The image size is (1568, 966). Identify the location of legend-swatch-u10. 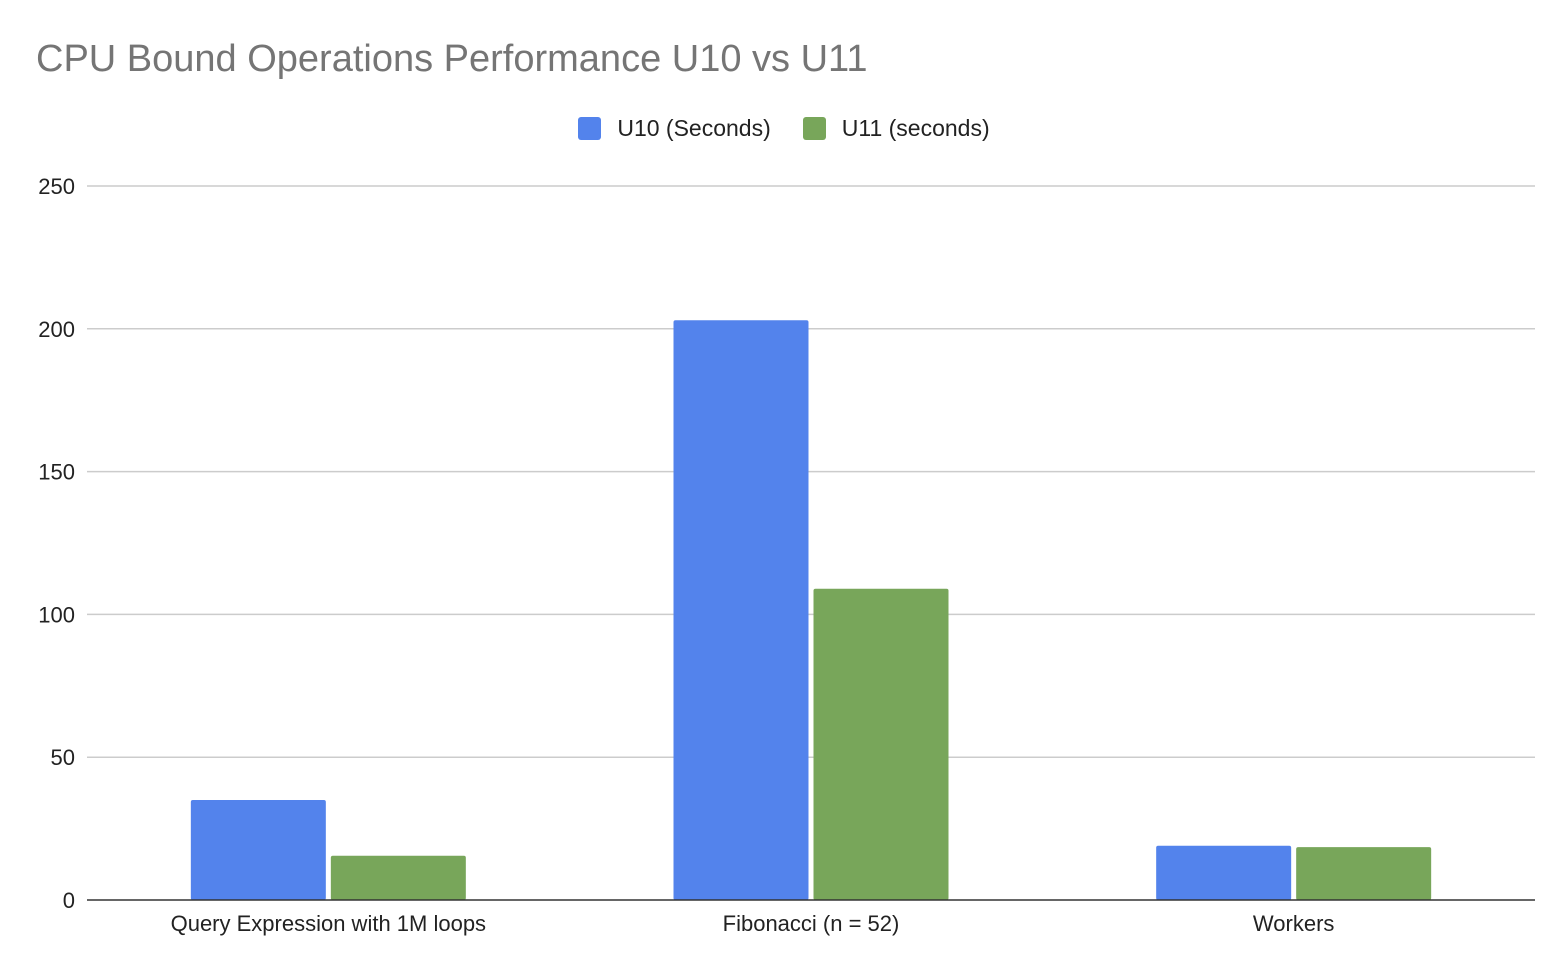
(590, 128).